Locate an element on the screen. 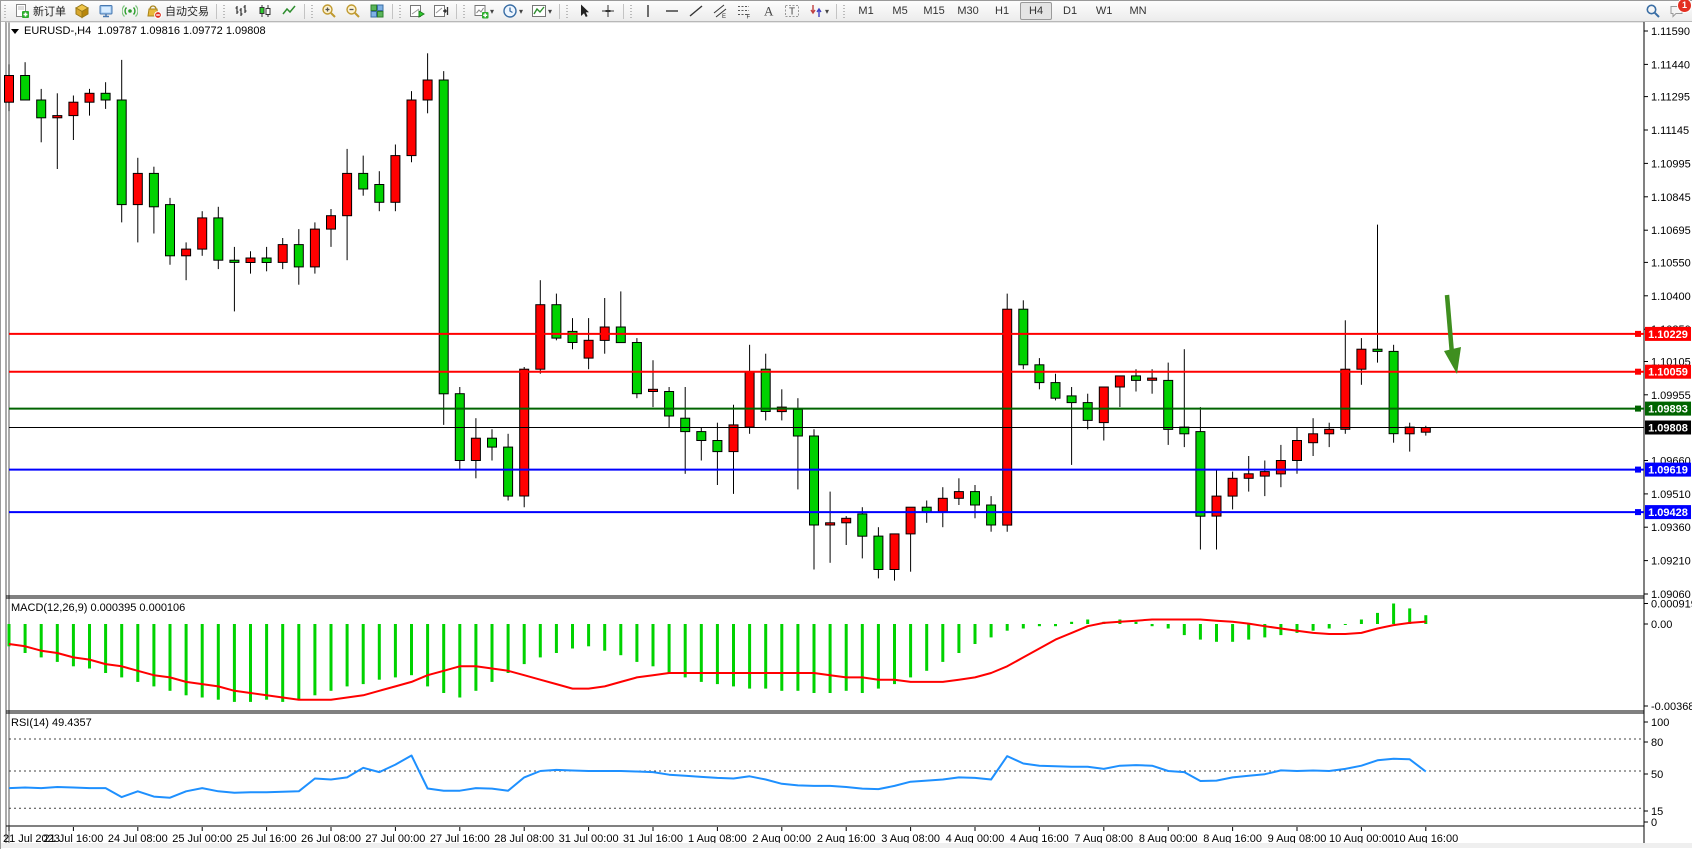 The image size is (1692, 850). svg-text: A is located at coordinates (769, 11).